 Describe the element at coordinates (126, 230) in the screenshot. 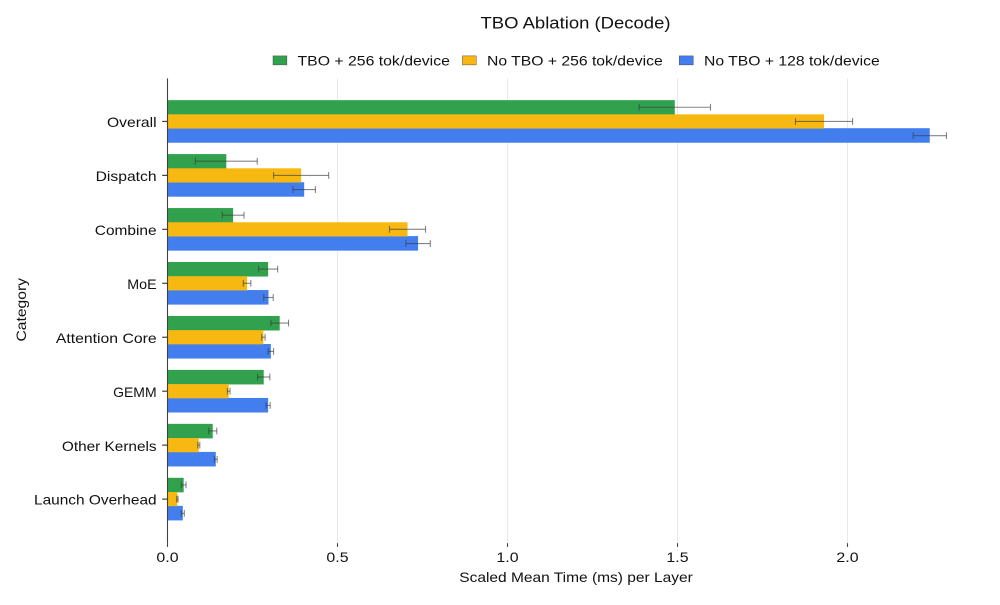

I see `svg-text: Combine` at that location.